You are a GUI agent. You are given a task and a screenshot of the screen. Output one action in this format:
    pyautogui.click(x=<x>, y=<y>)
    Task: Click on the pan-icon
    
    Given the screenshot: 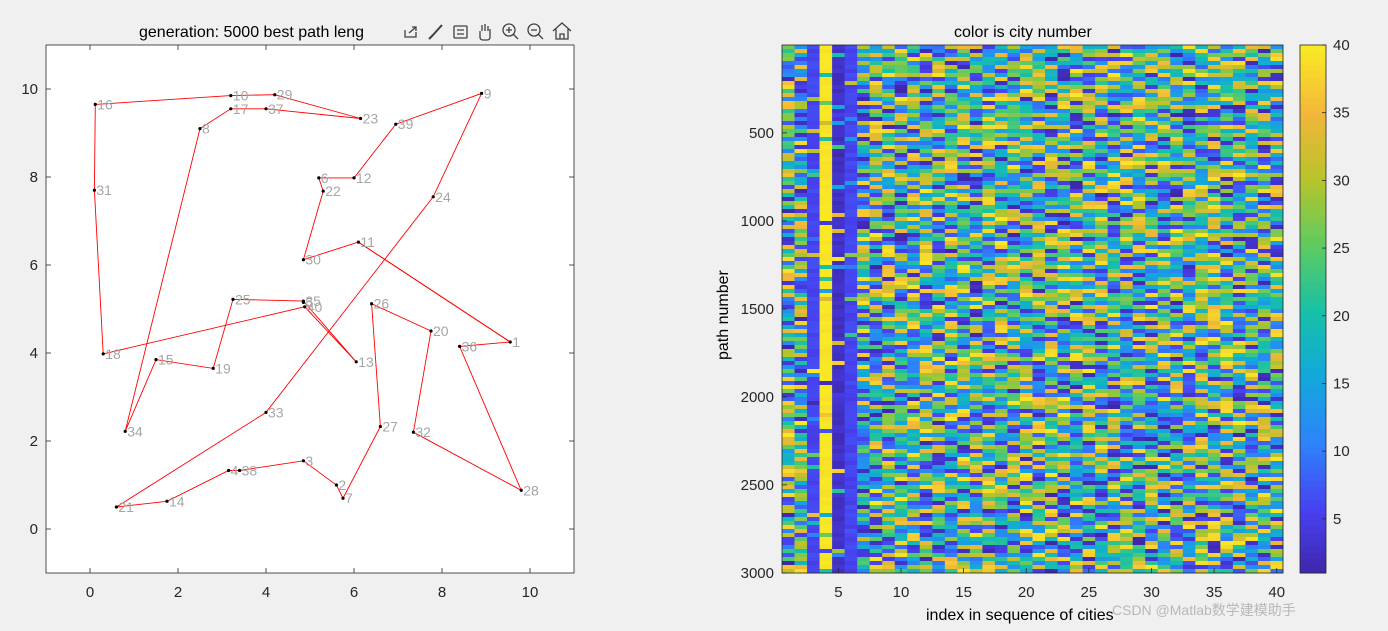 What is the action you would take?
    pyautogui.click(x=485, y=32)
    